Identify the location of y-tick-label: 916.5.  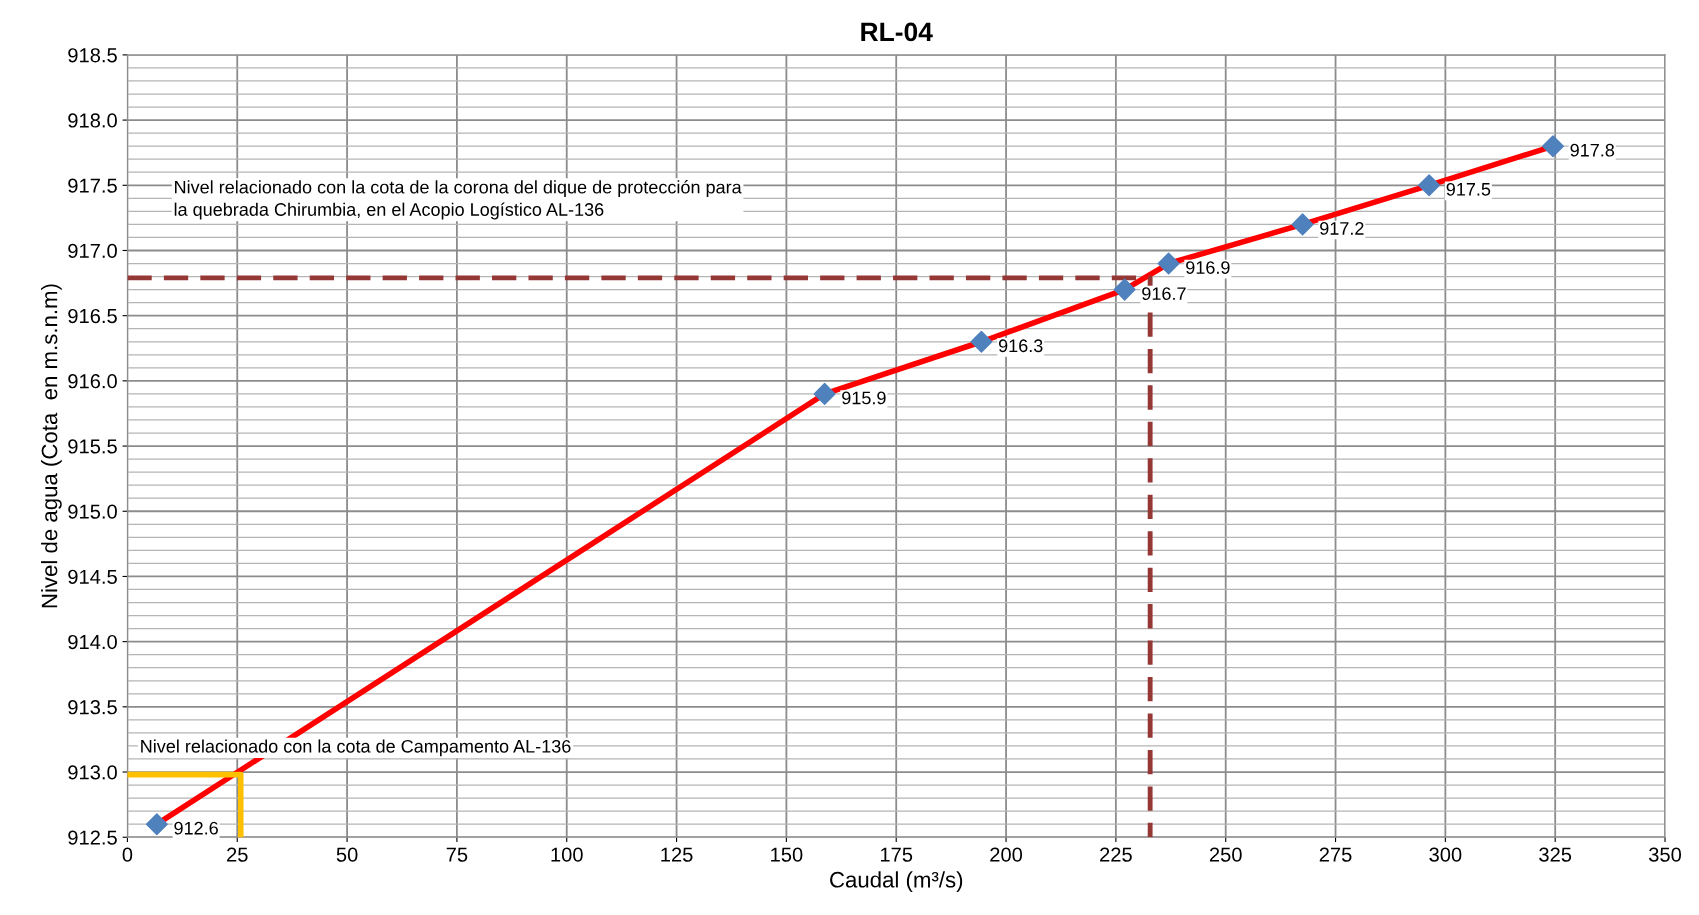
(92, 316).